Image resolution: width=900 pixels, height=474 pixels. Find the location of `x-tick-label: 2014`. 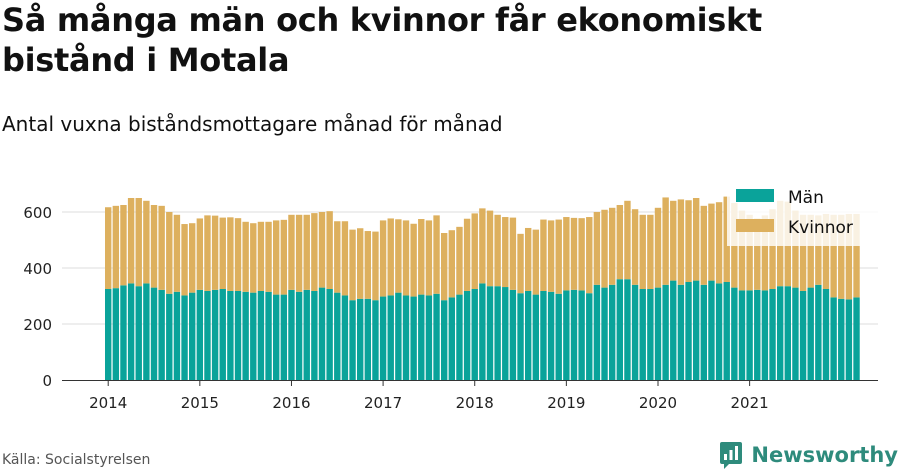

x-tick-label: 2014 is located at coordinates (108, 403).